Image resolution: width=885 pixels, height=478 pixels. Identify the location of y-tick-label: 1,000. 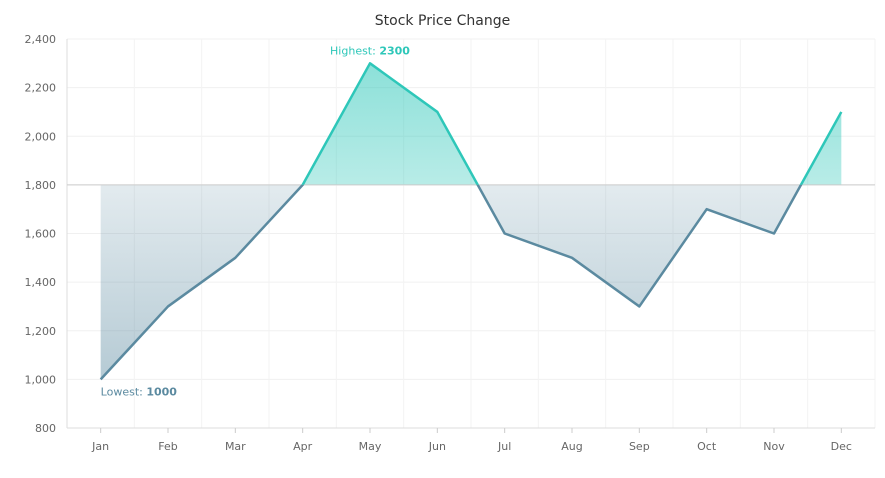
(41, 379).